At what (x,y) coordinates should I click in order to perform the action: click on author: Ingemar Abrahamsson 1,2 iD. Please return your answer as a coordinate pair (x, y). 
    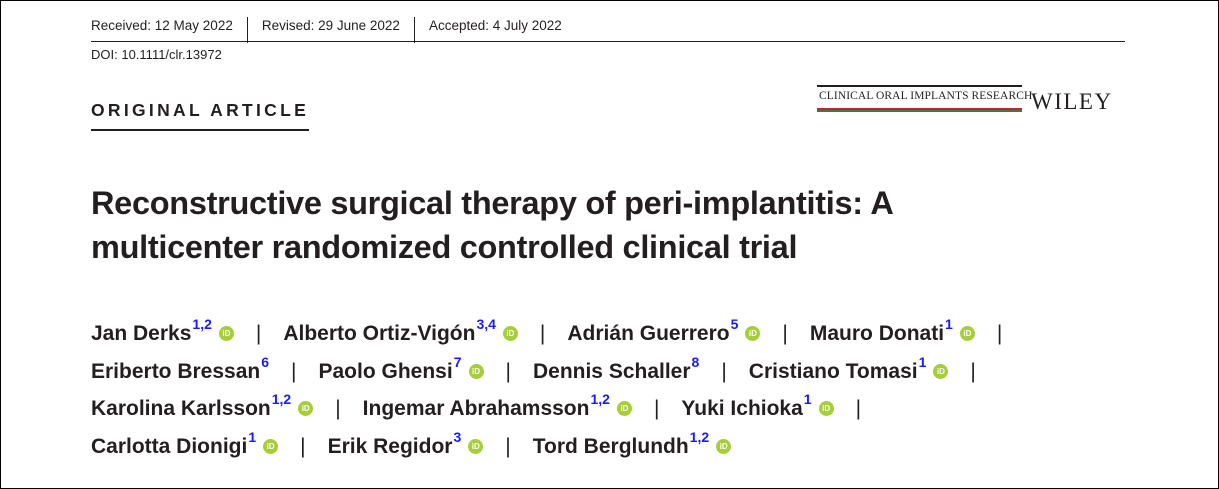
    Looking at the image, I should click on (497, 409).